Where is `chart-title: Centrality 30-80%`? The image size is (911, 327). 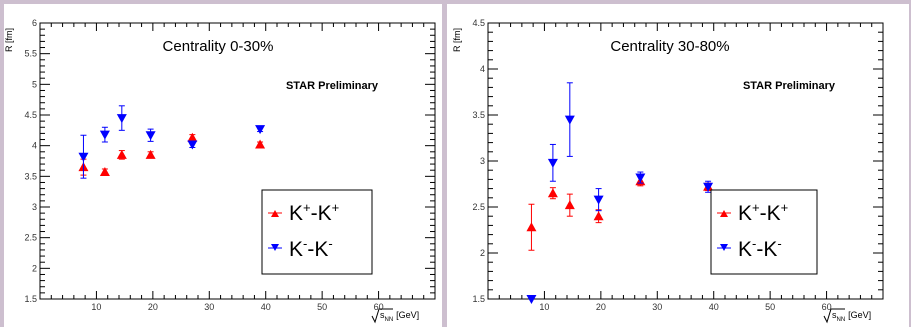
chart-title: Centrality 30-80% is located at coordinates (669, 46).